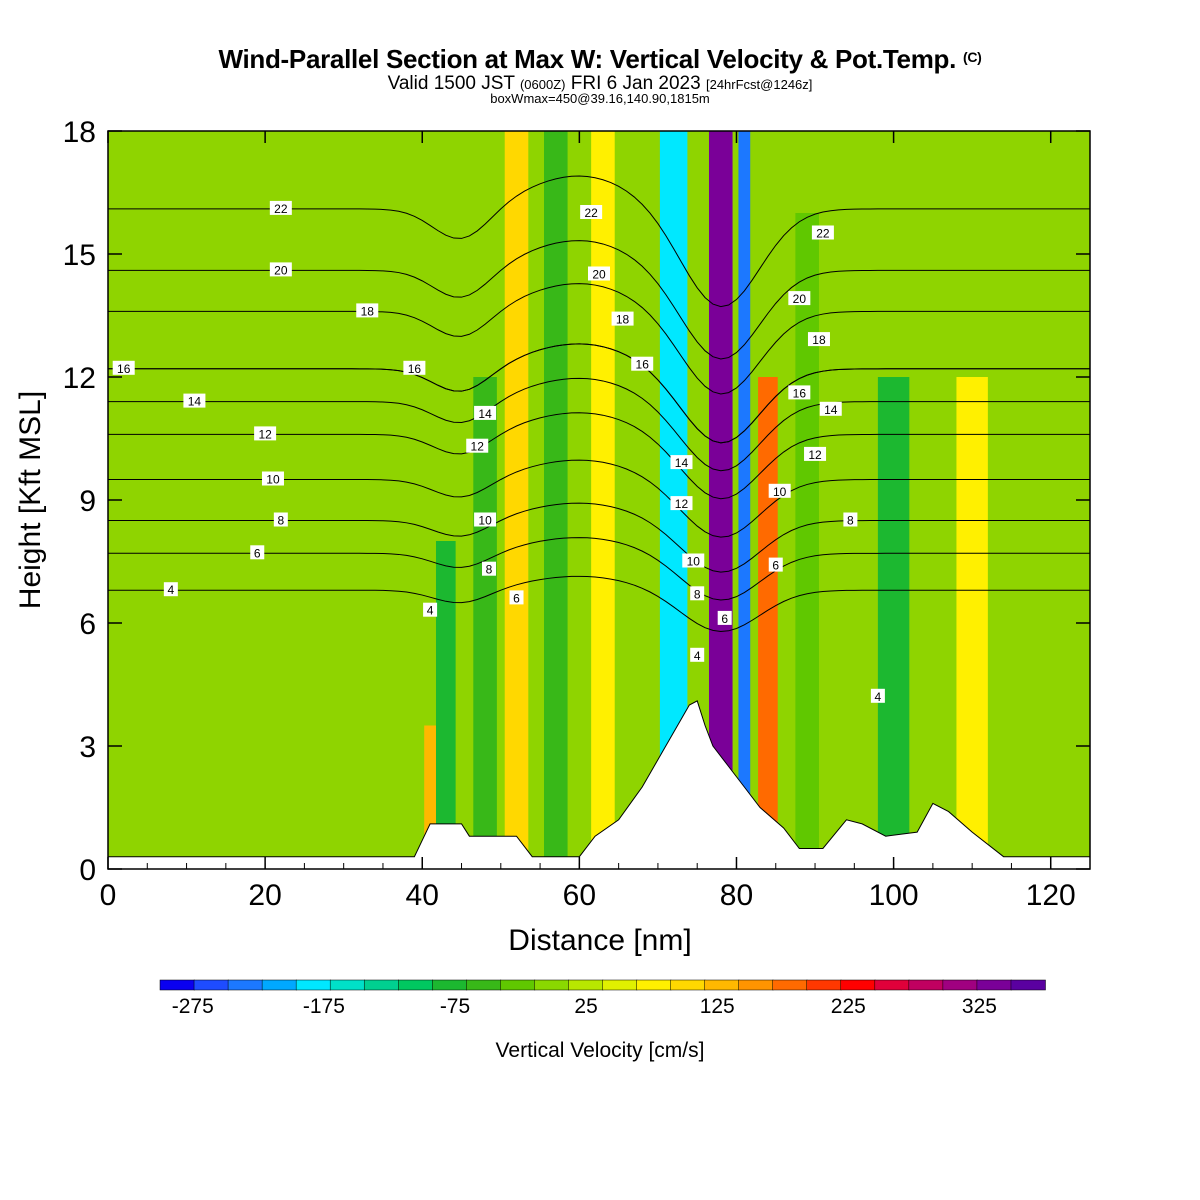 This screenshot has height=1200, width=1200. I want to click on isentrope-label-0: 4, so click(170, 589).